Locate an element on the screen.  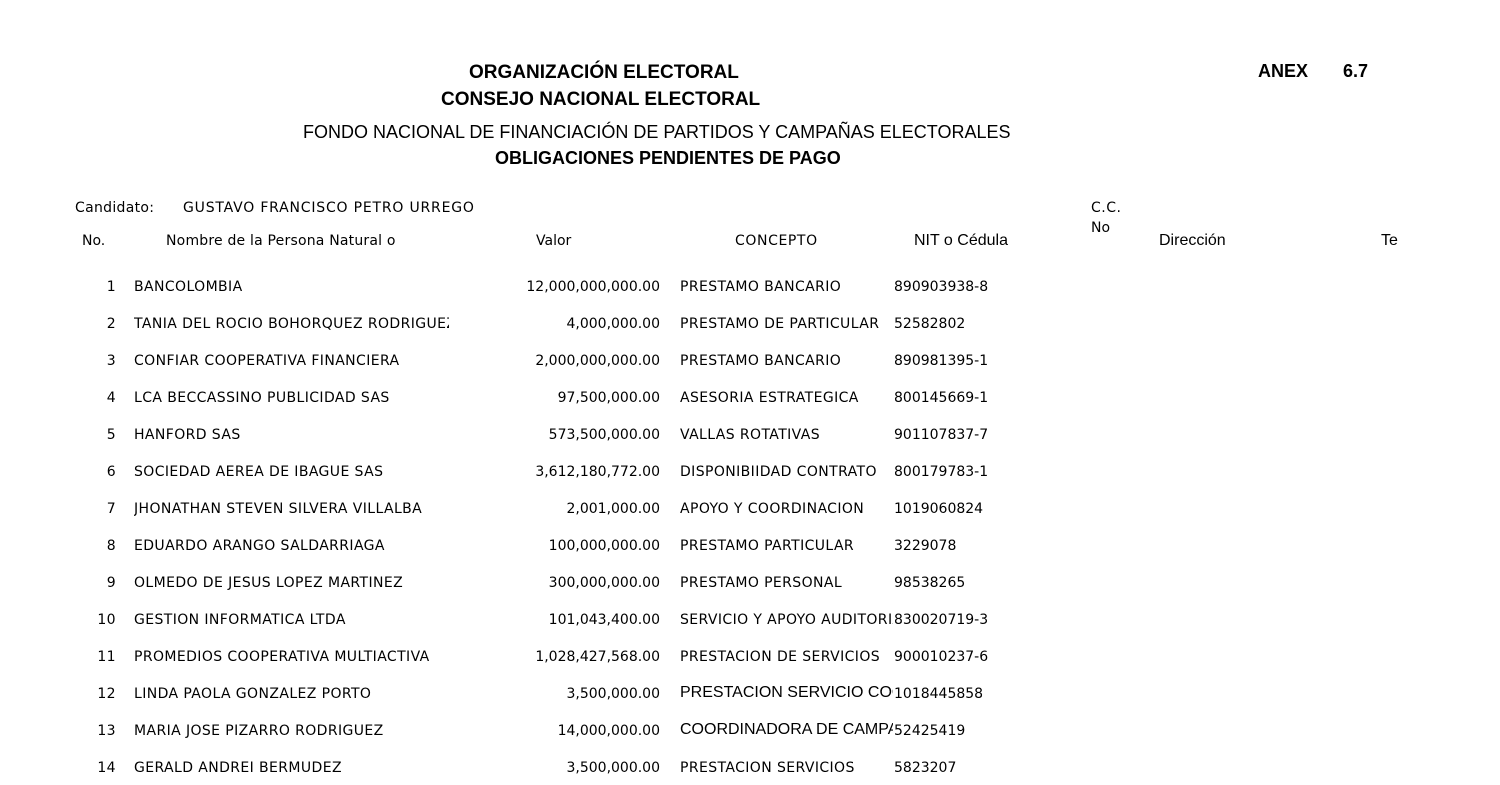
nit-cedula: 1019060824 is located at coordinates (939, 509).